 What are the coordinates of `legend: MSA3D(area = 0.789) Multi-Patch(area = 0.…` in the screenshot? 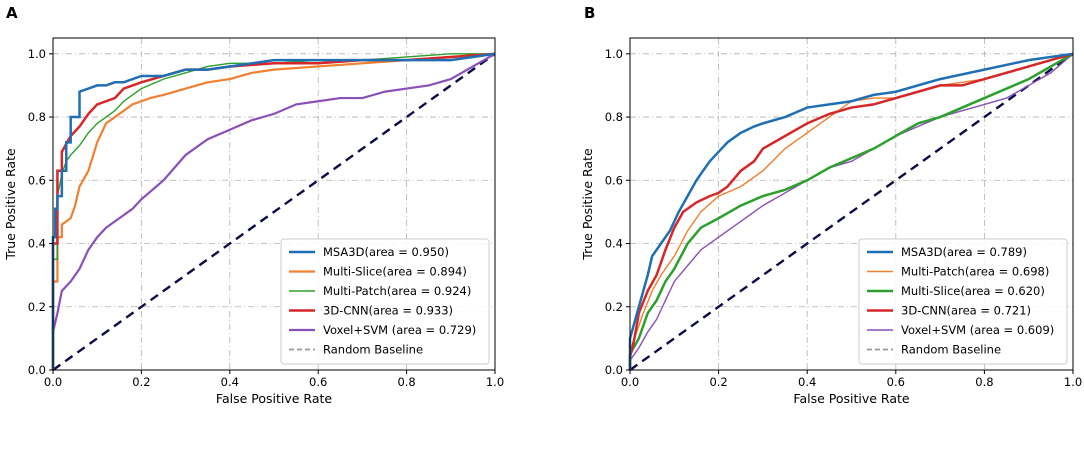 It's located at (963, 301).